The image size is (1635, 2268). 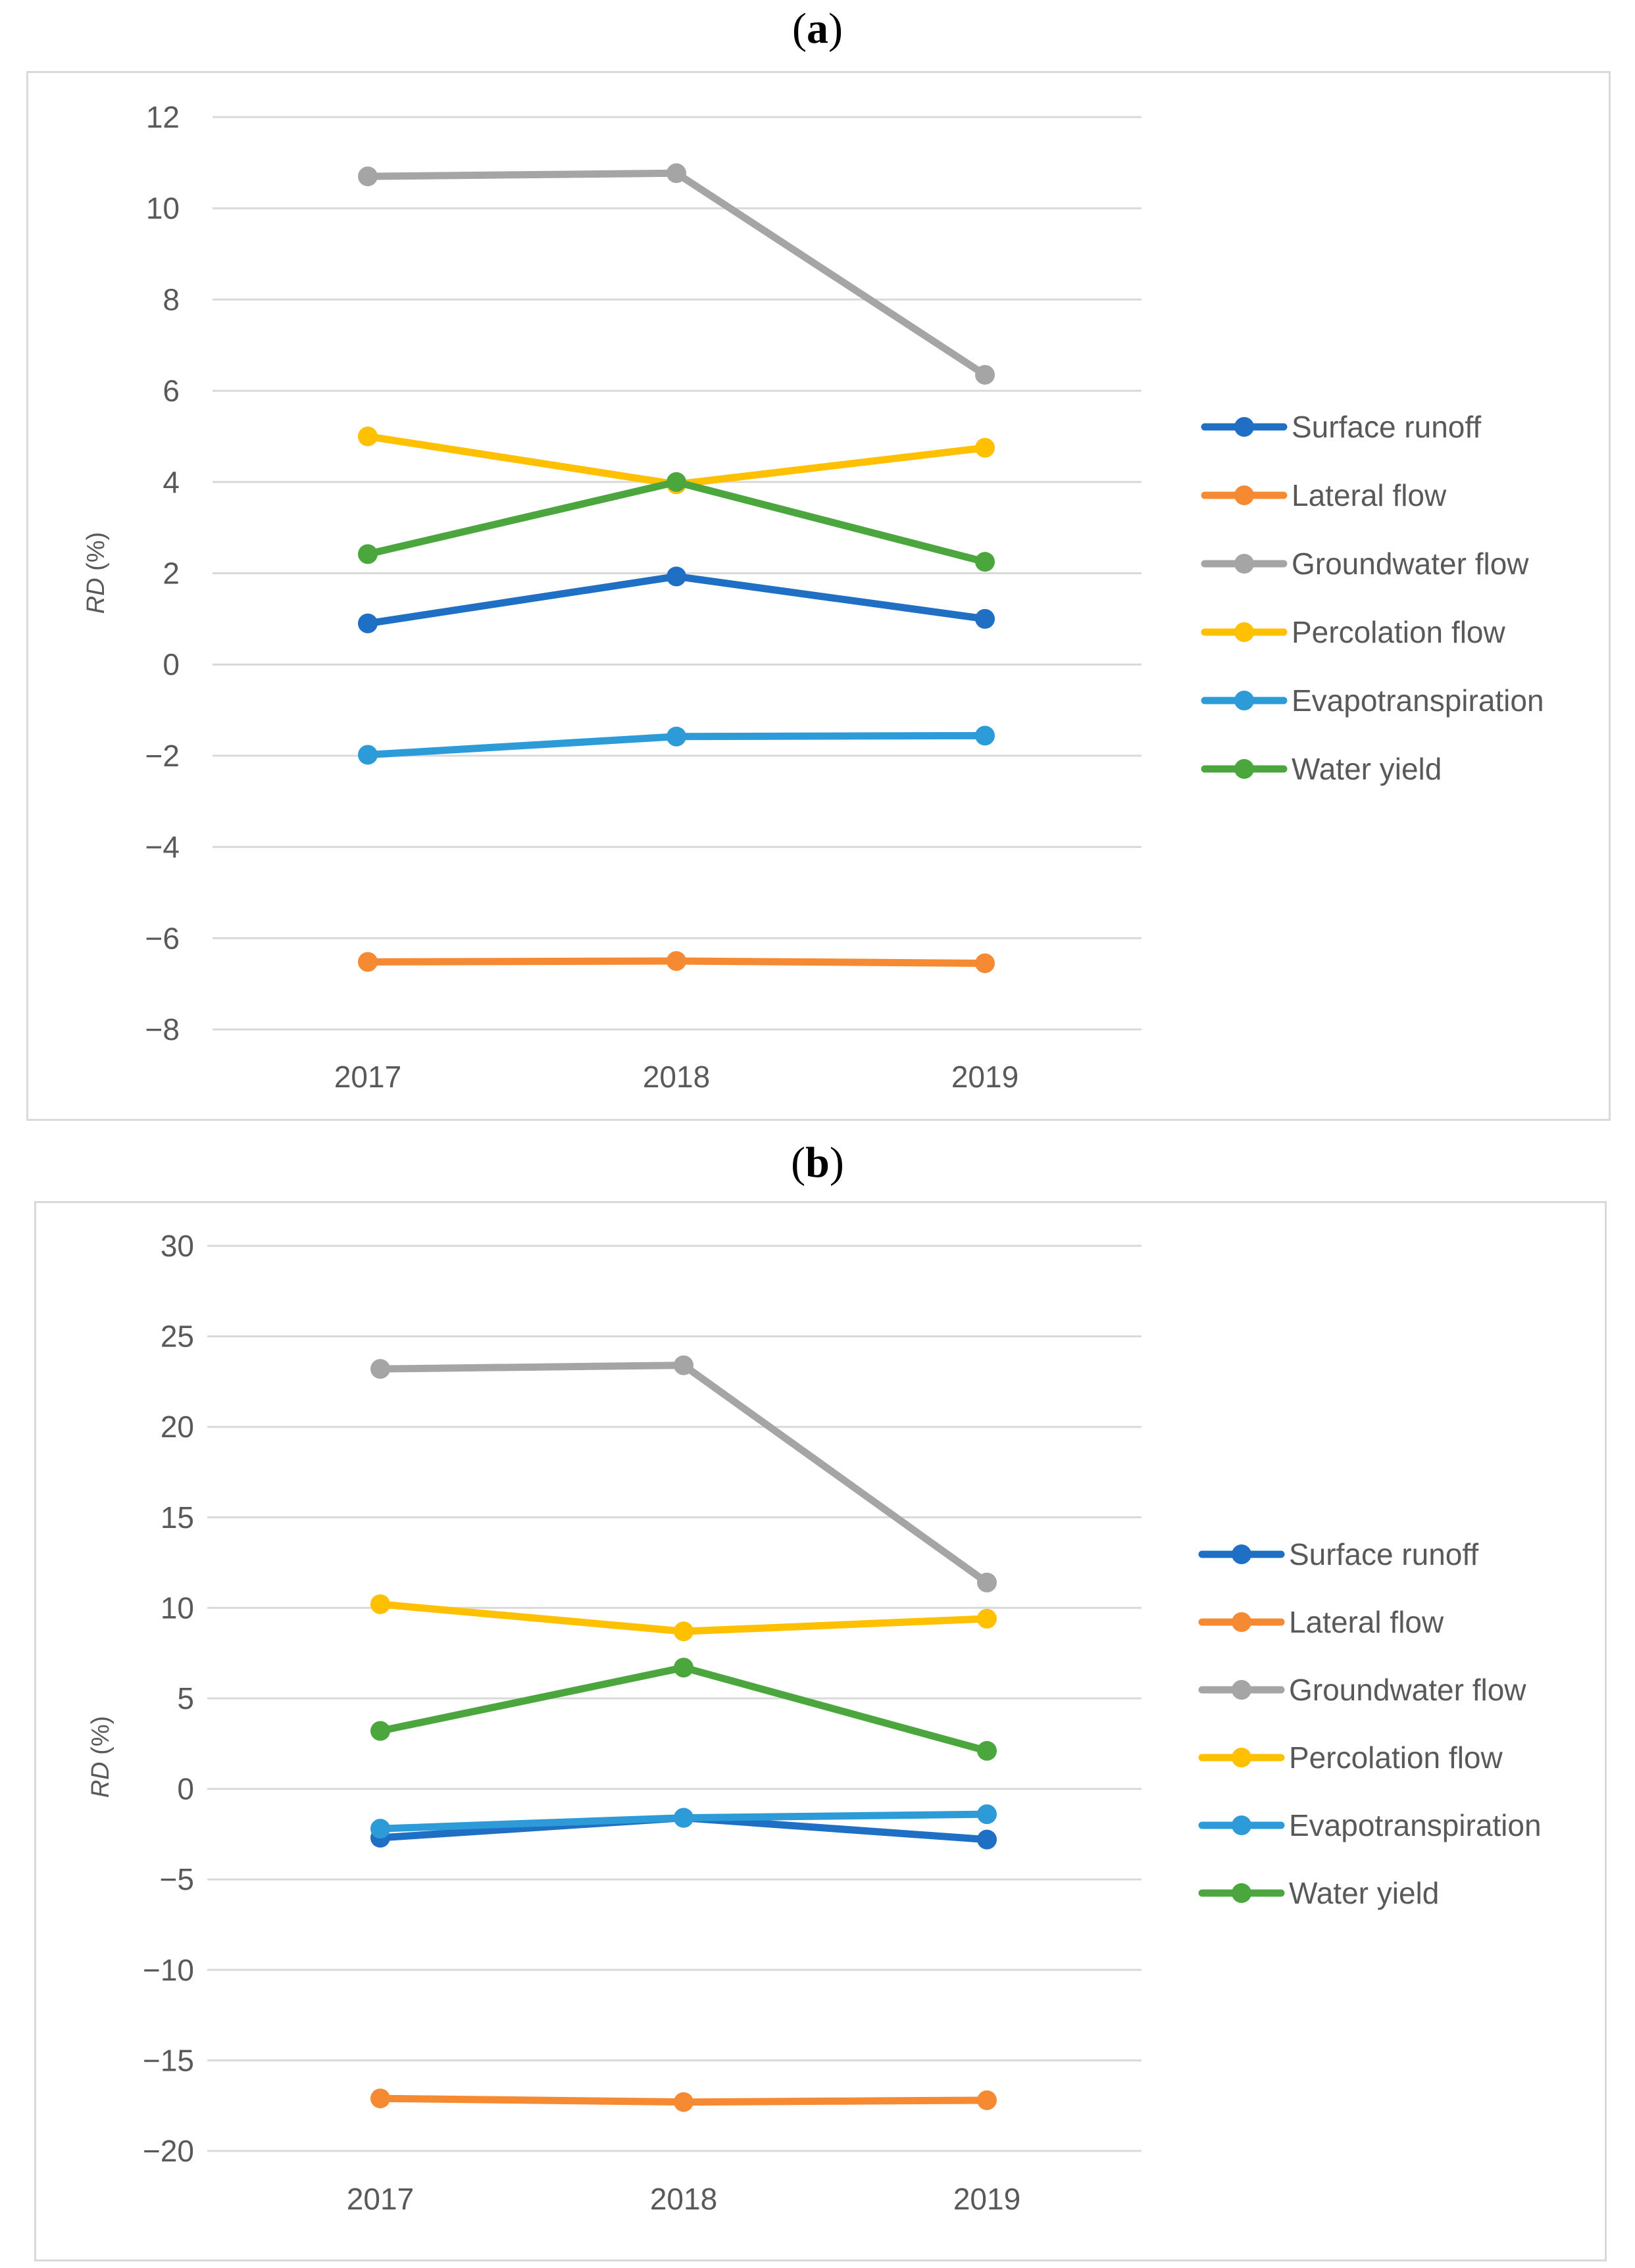 What do you see at coordinates (177, 1517) in the screenshot?
I see `y-tick-label: 15` at bounding box center [177, 1517].